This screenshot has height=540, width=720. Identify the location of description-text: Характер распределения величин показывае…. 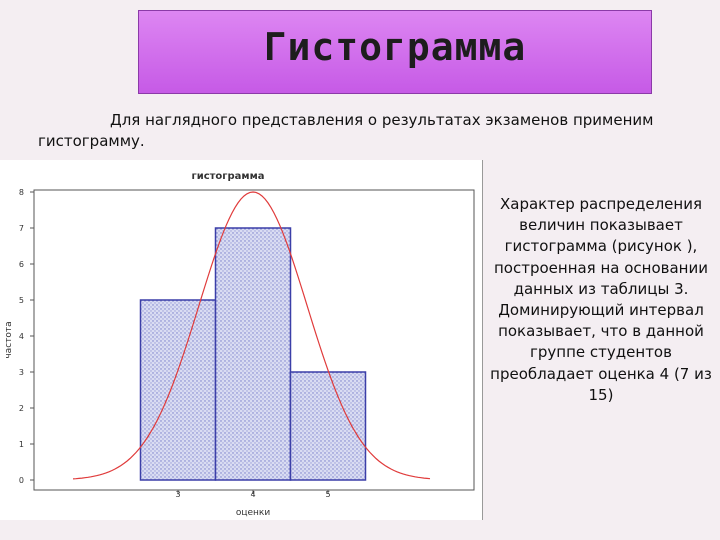
(601, 299).